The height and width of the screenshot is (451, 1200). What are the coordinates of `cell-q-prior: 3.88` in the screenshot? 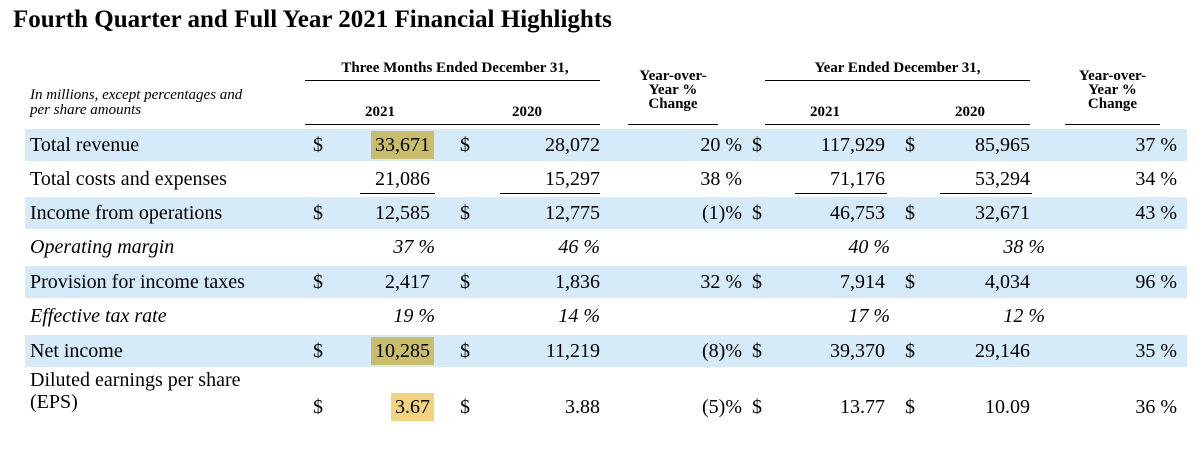 It's located at (582, 407).